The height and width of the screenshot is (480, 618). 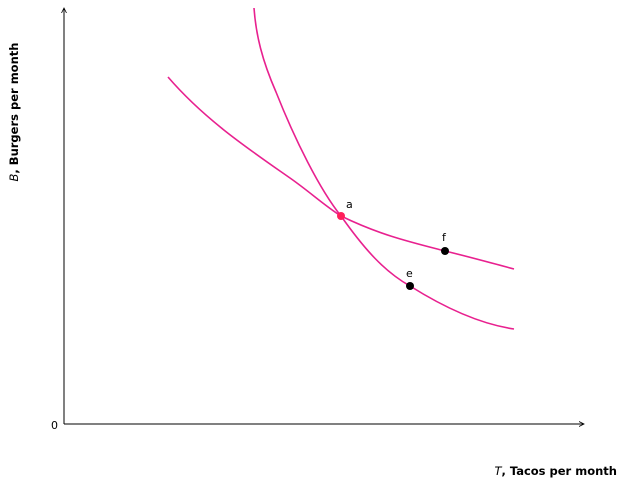 I want to click on x-axis-title: T, Tacos per month, so click(x=555, y=471).